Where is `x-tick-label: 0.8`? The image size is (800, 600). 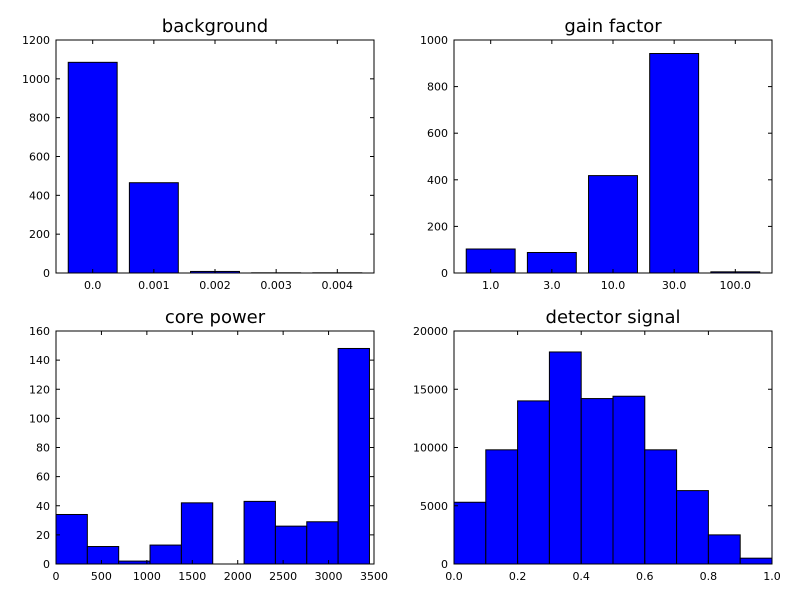
x-tick-label: 0.8 is located at coordinates (709, 576).